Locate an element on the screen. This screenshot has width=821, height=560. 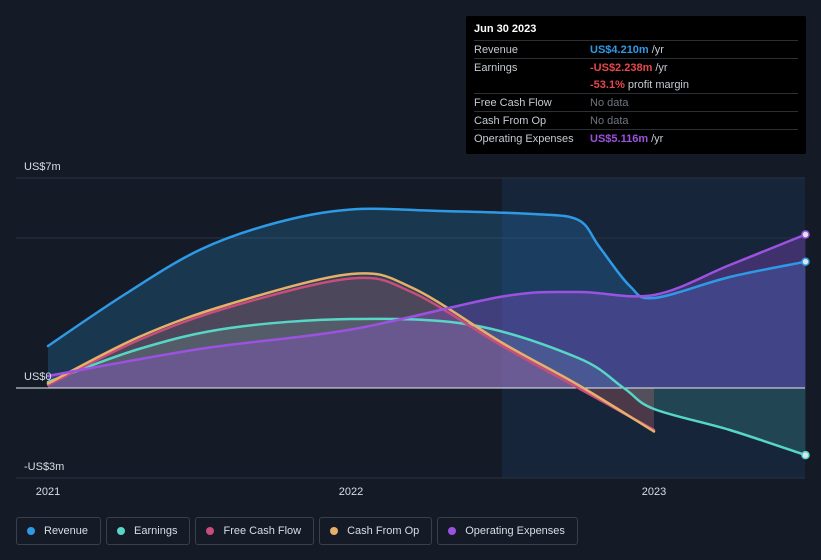
tooltip-row-unit: profit margin is located at coordinates (658, 84).